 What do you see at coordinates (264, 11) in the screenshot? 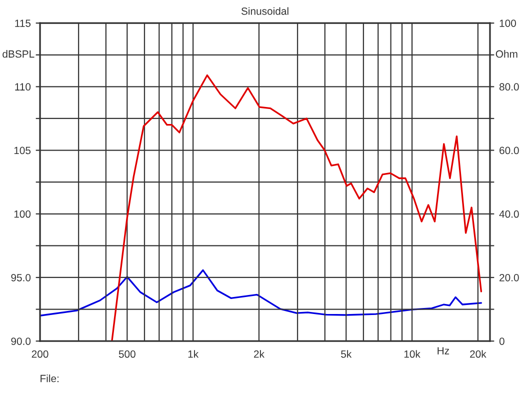
I see `chart-title: Sinusoidal` at bounding box center [264, 11].